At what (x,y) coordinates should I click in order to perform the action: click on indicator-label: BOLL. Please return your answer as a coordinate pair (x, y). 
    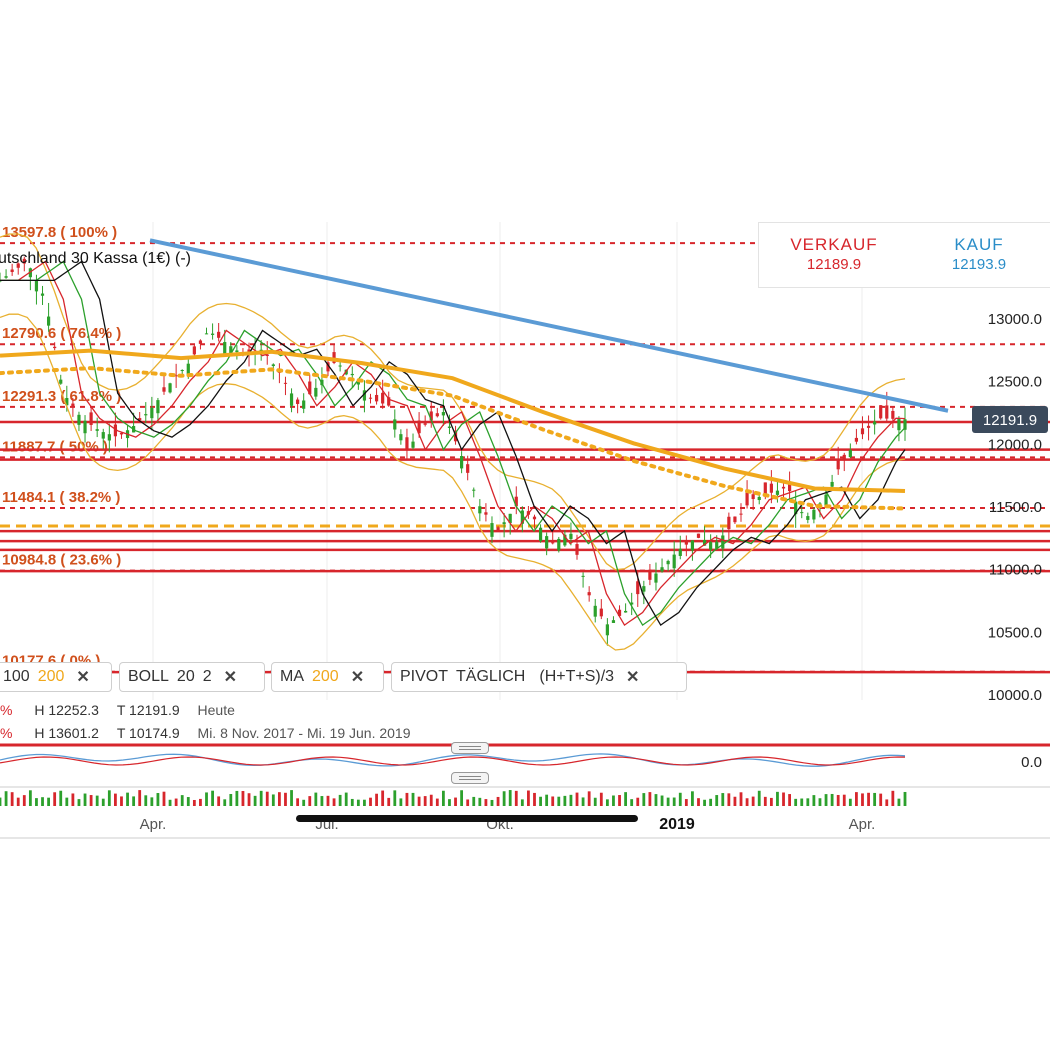
    Looking at the image, I should click on (148, 676).